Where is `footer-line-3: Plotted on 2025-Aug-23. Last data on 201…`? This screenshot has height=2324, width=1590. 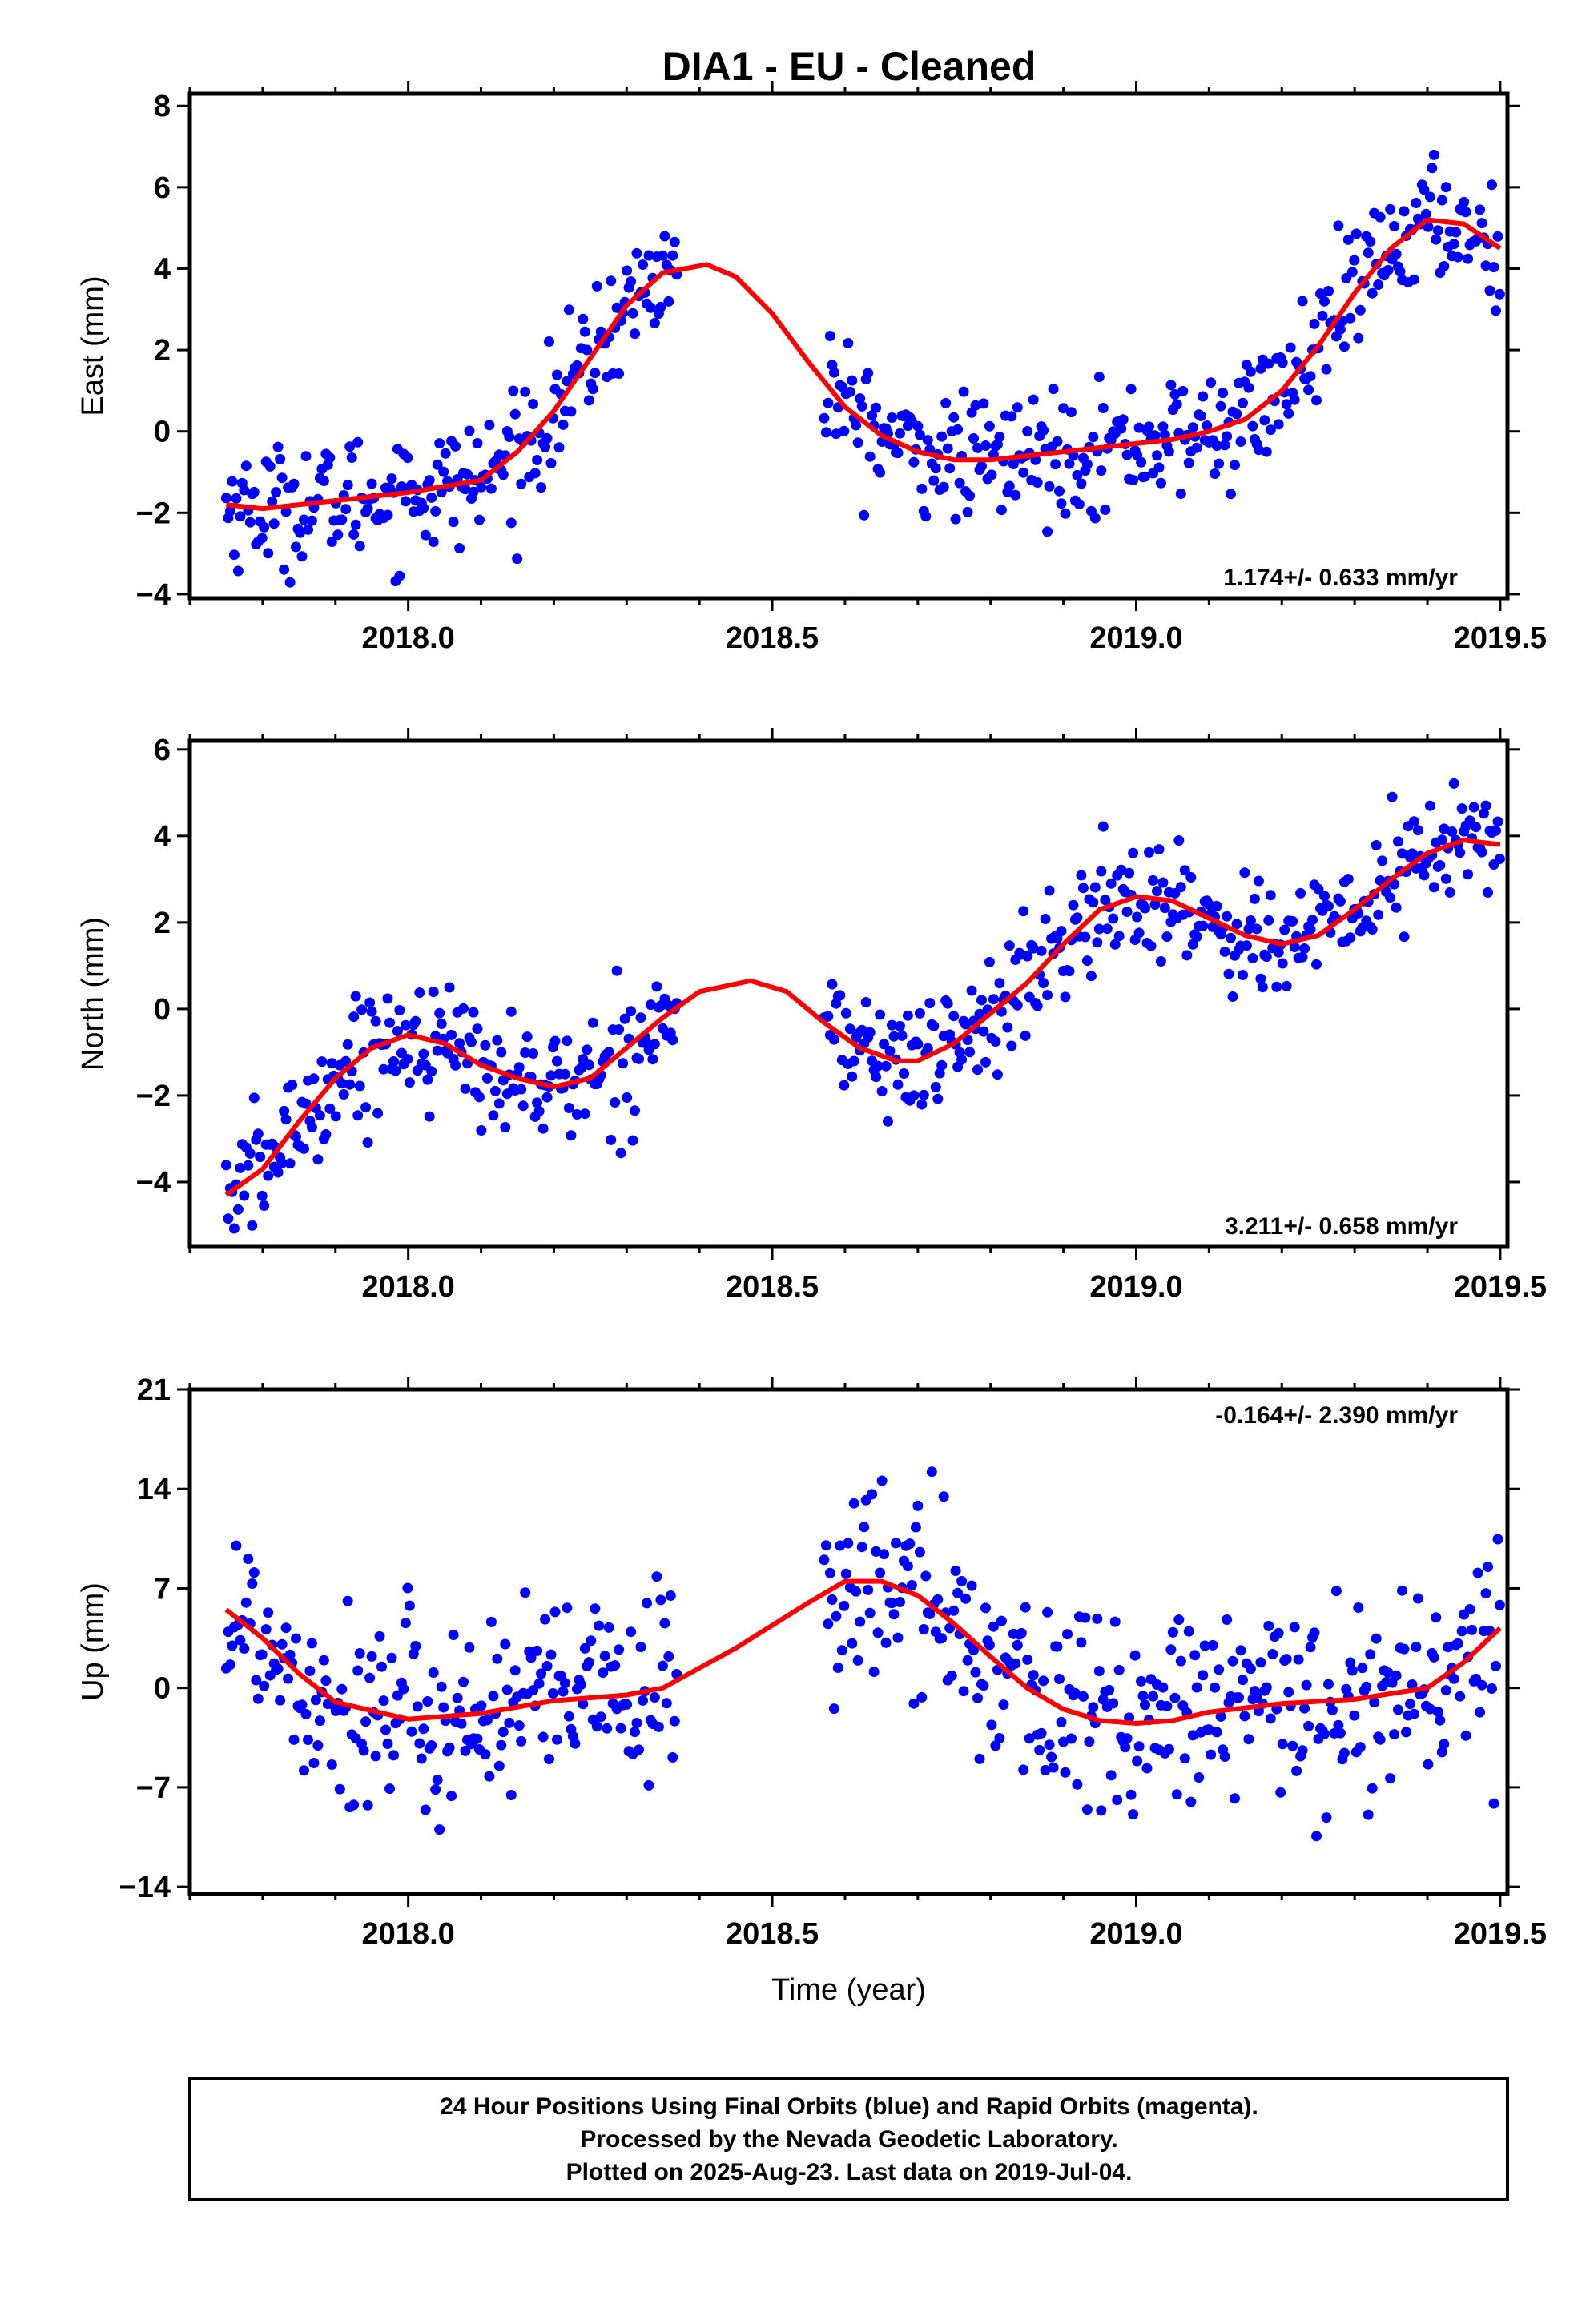
footer-line-3: Plotted on 2025-Aug-23. Last data on 201… is located at coordinates (849, 2172).